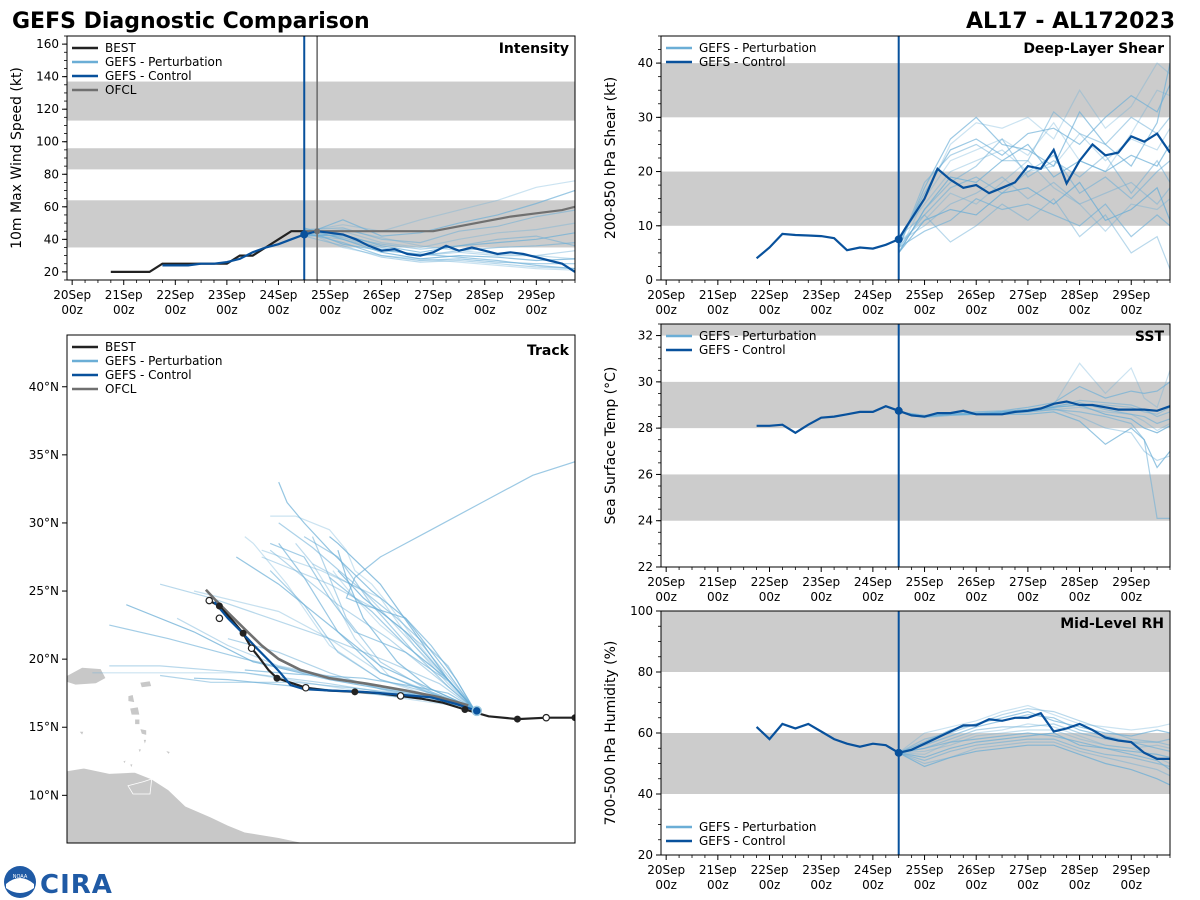 The height and width of the screenshot is (900, 1200). I want to click on shear-y-axis-label: 200-850 hPa Shear (kt), so click(611, 158).